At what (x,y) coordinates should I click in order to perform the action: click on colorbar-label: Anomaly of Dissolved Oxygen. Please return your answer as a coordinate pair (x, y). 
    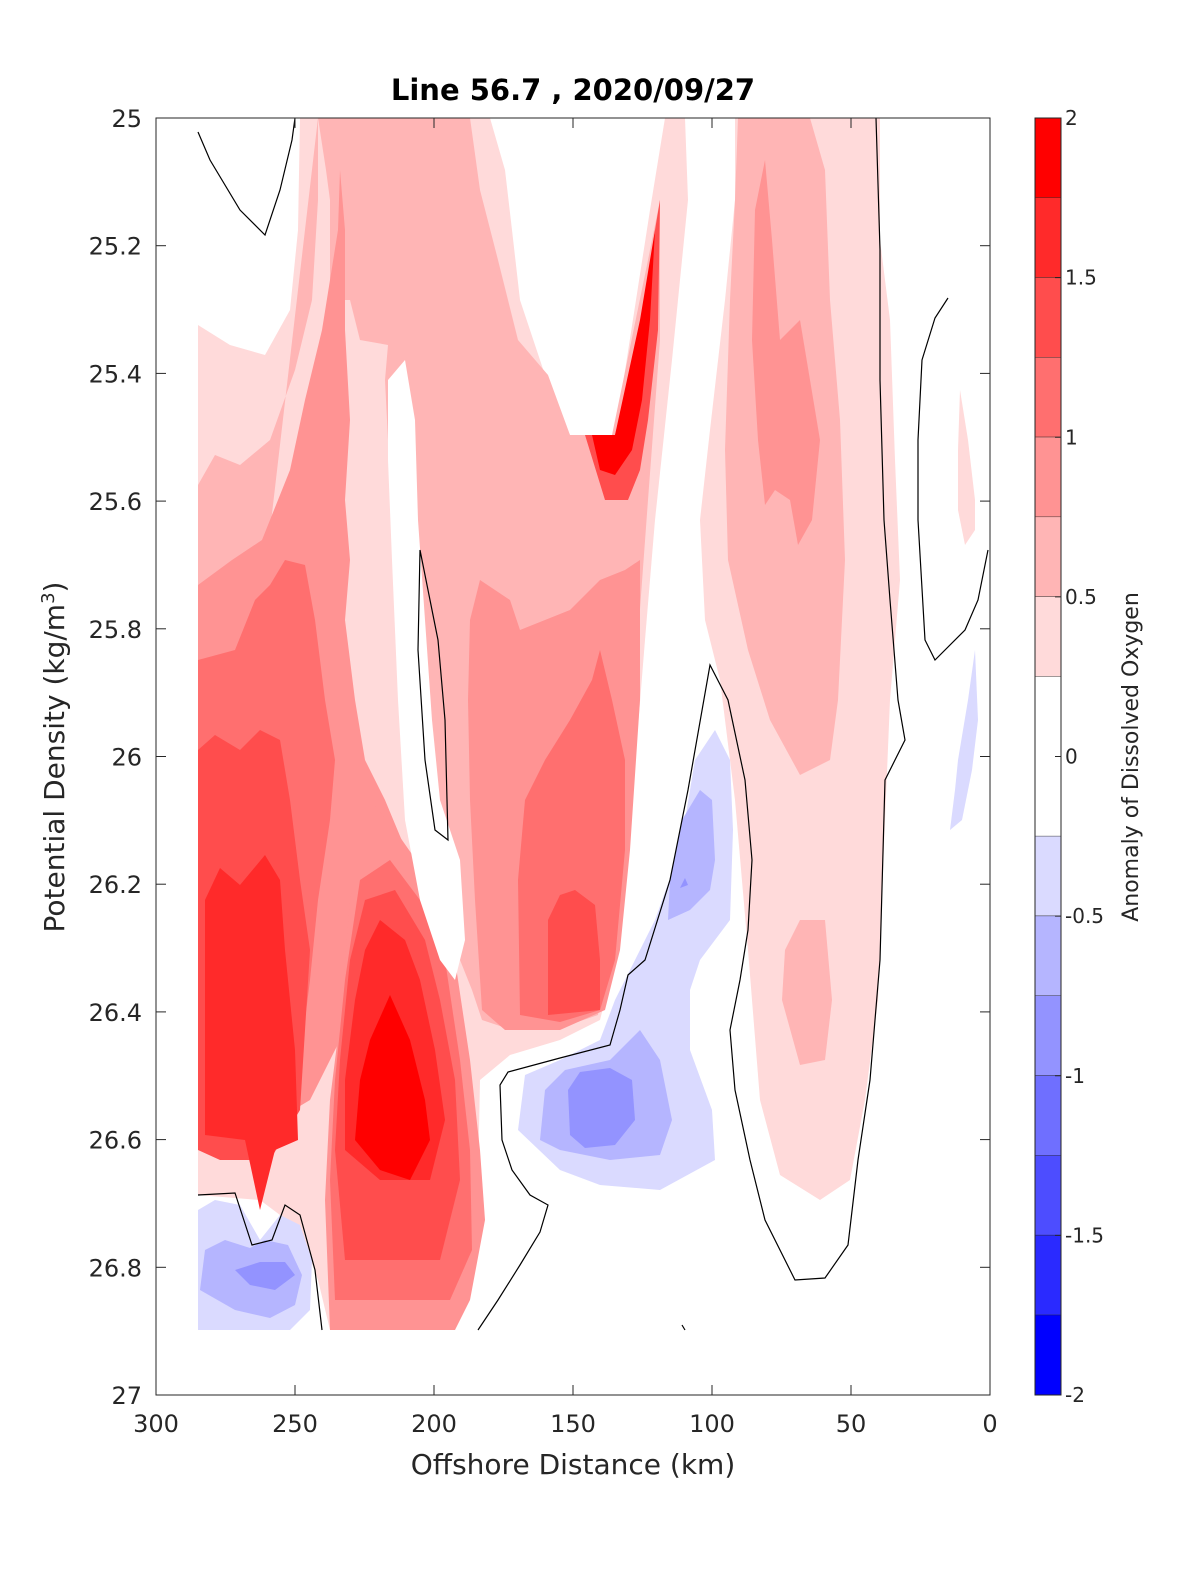
    Looking at the image, I should click on (1131, 757).